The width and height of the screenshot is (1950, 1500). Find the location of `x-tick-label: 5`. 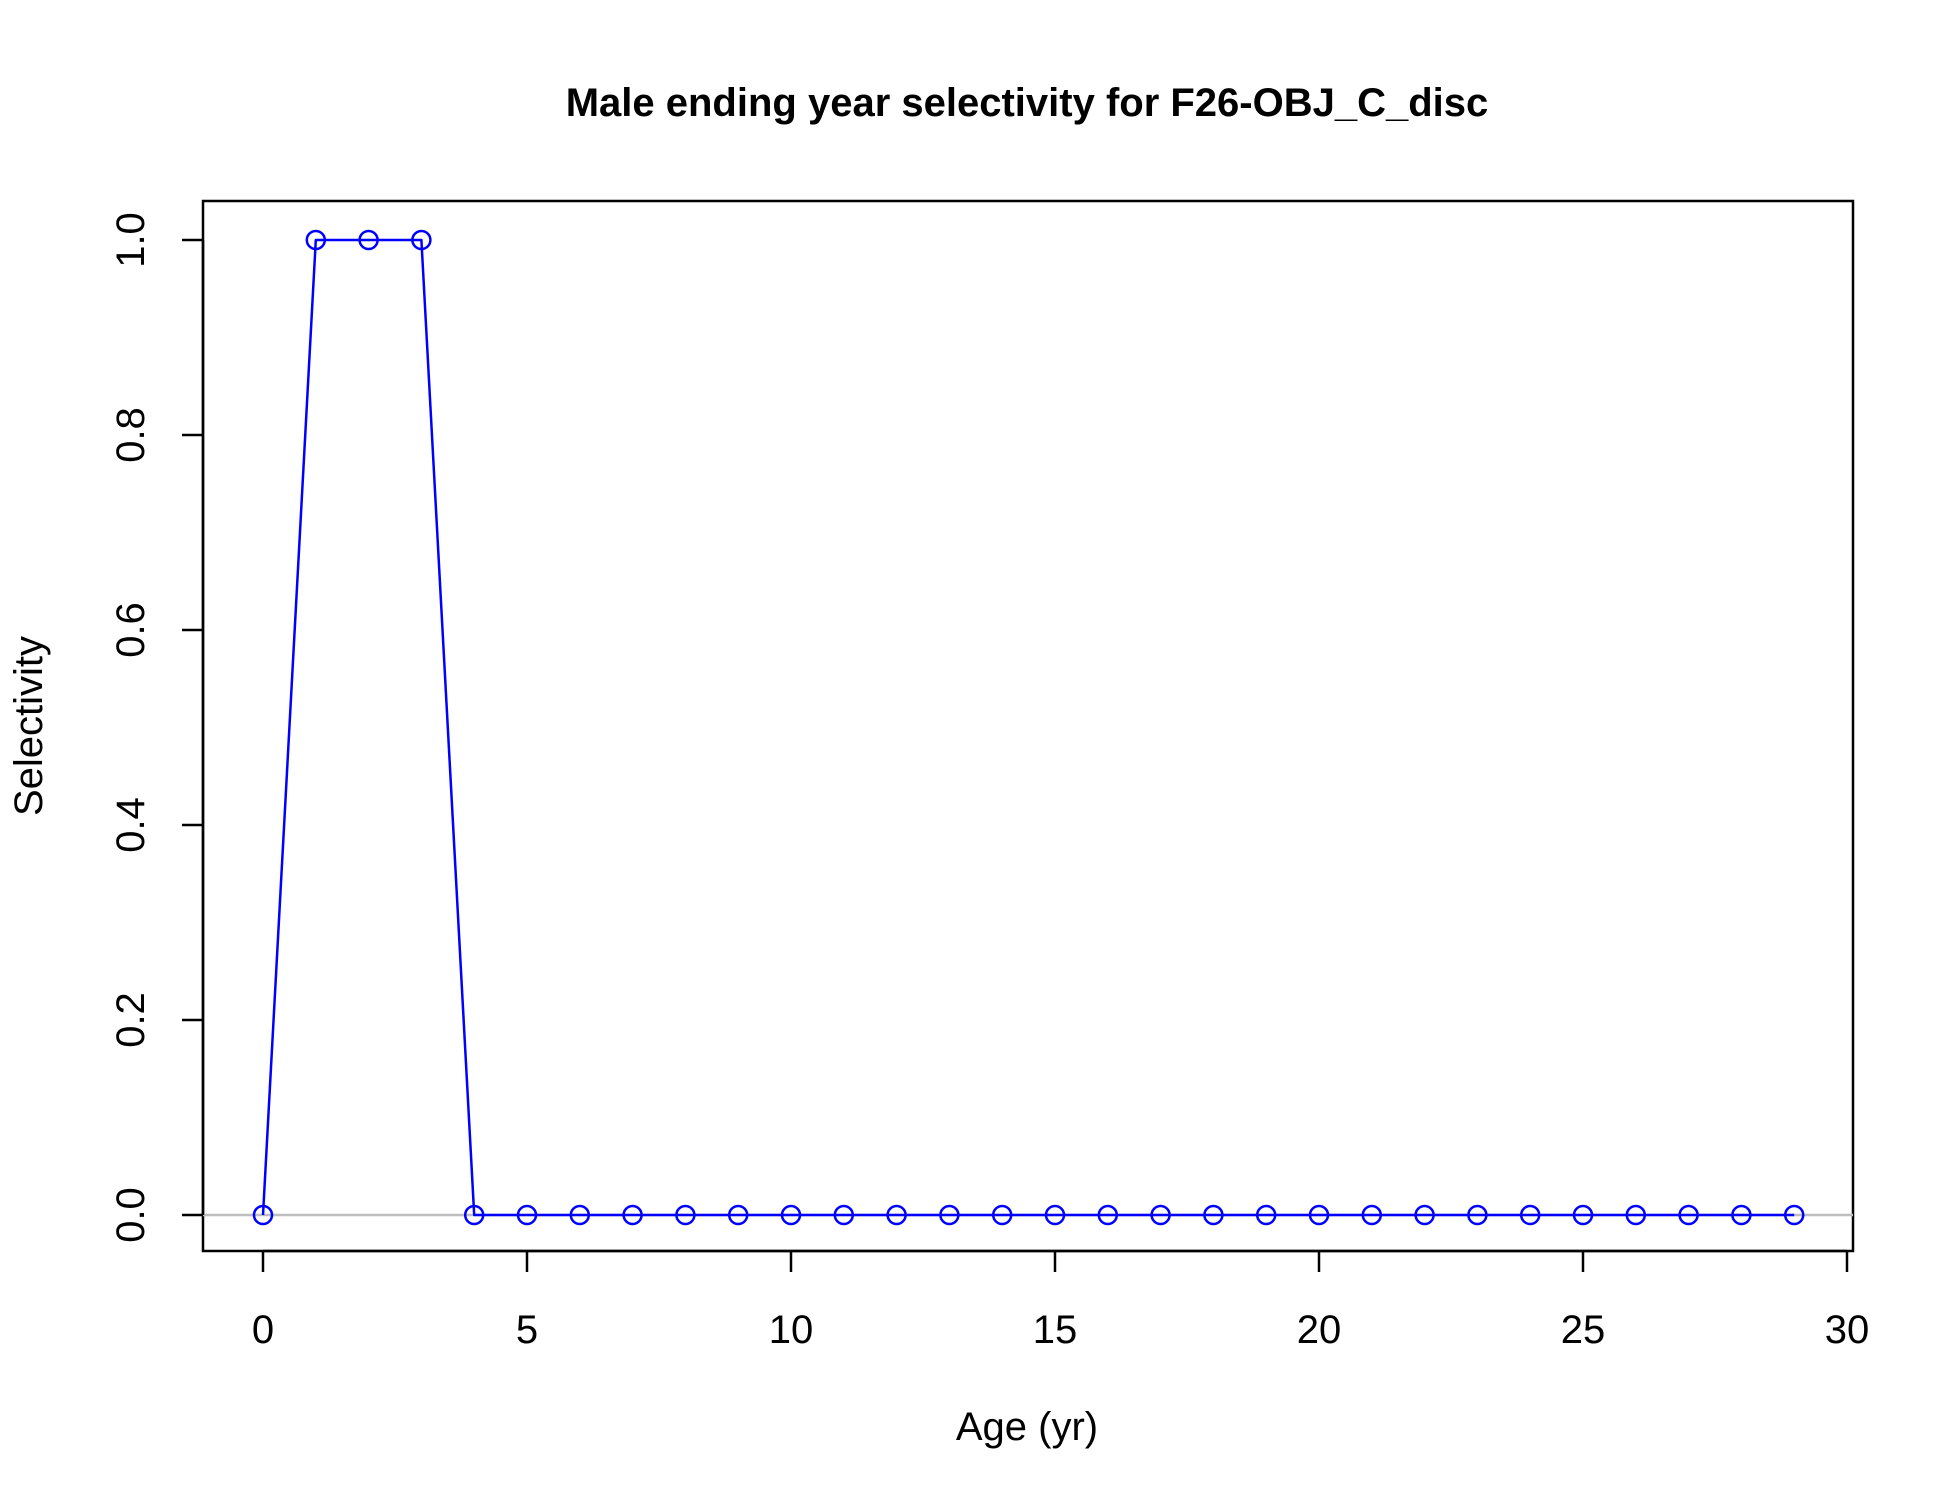

x-tick-label: 5 is located at coordinates (527, 1330).